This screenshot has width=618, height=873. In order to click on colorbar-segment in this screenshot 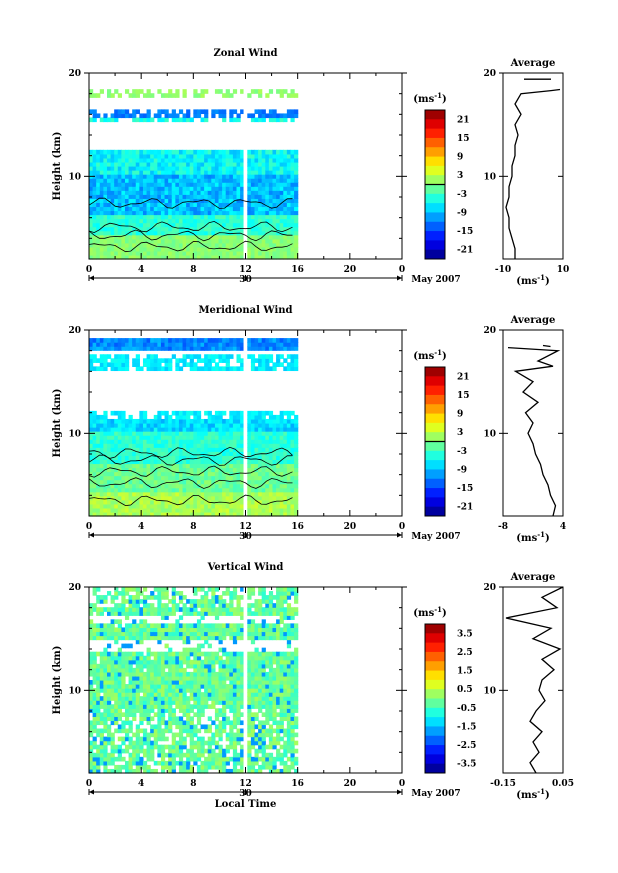, I will do `click(435, 236)`.